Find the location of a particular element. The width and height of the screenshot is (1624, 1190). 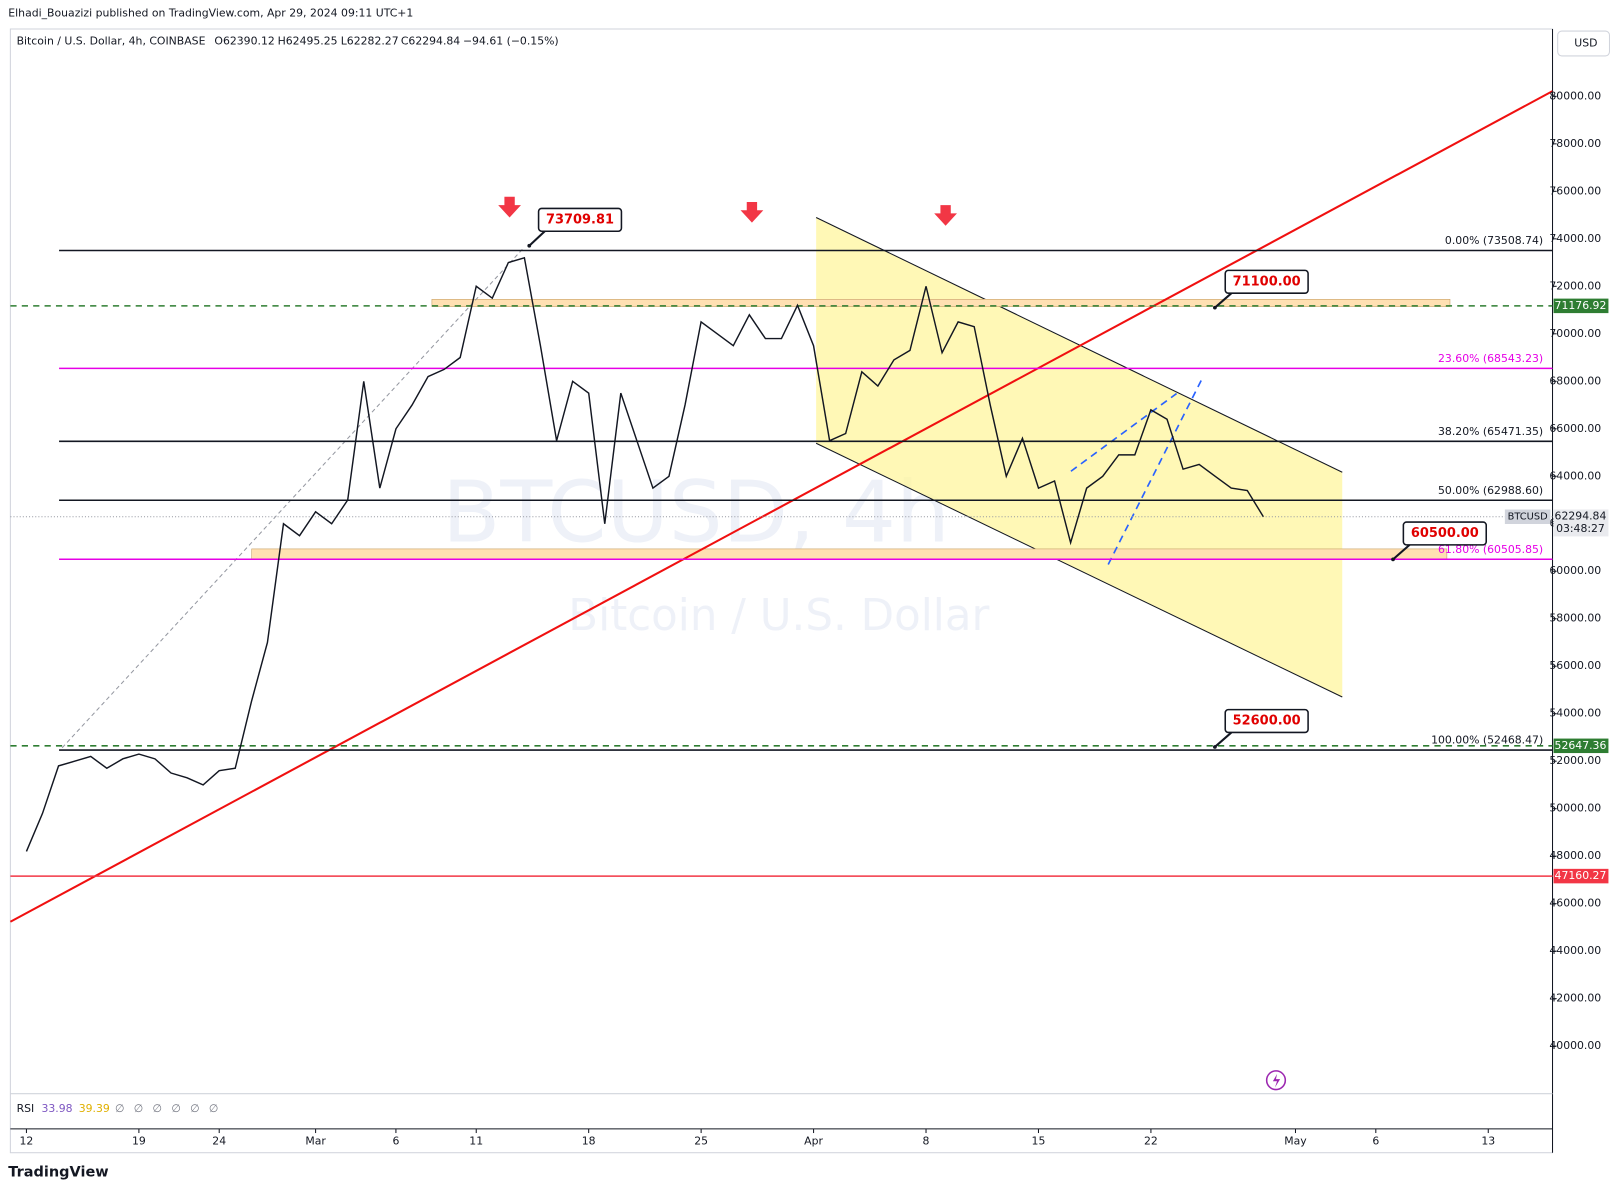

fib-trend-line is located at coordinates (292, 498).